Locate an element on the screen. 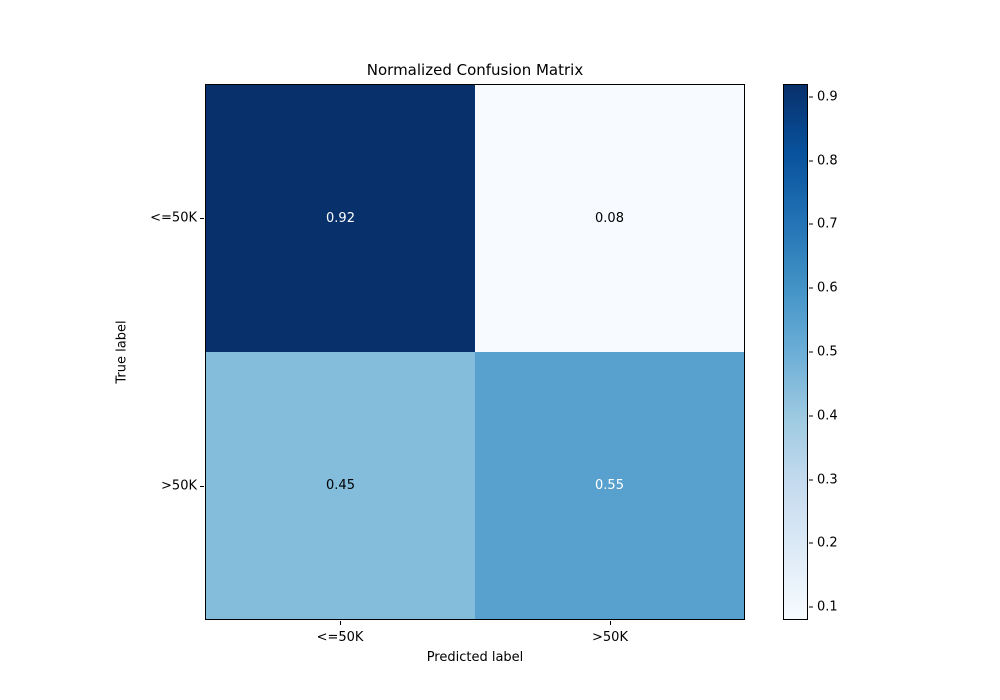  x-tick-label-0: <=50K is located at coordinates (340, 637).